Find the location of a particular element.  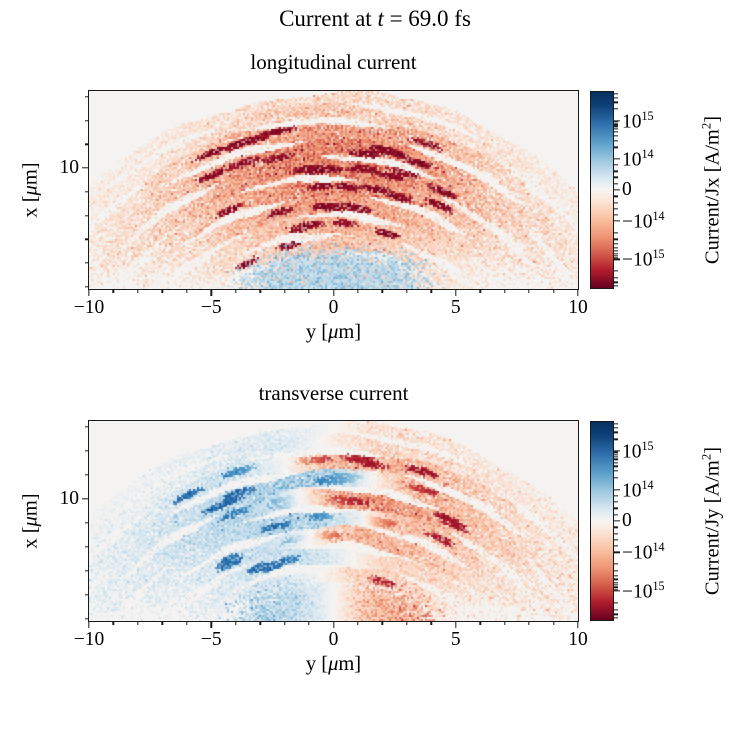

colorbar-label: Current/Jy [A/m2] is located at coordinates (712, 521).